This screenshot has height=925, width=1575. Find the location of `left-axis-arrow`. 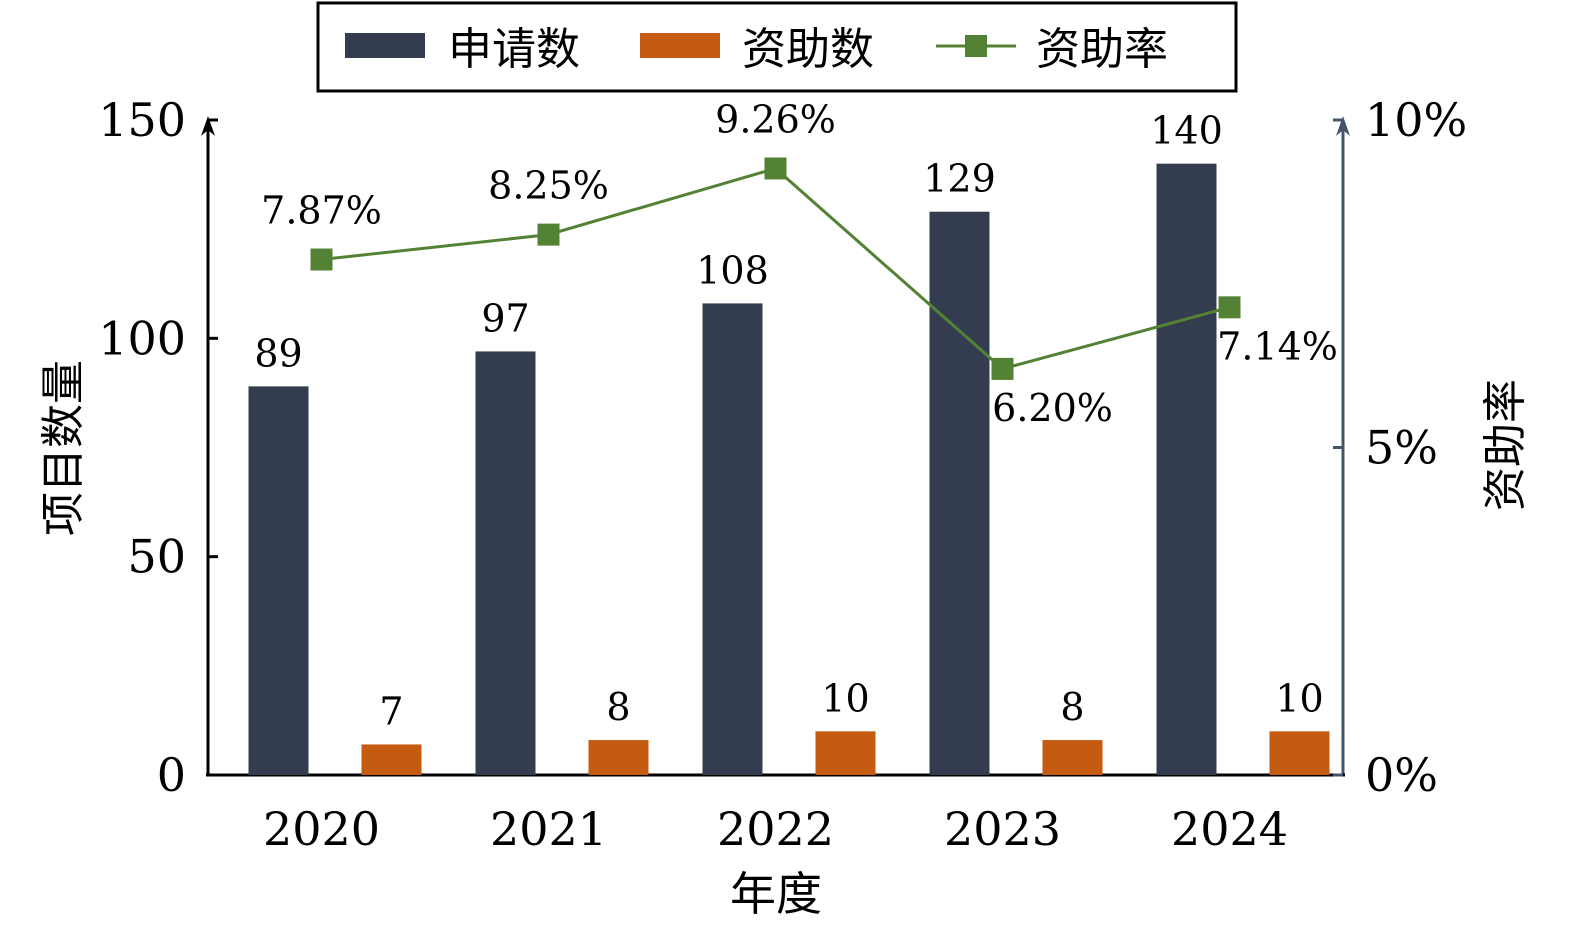

left-axis-arrow is located at coordinates (208, 126).